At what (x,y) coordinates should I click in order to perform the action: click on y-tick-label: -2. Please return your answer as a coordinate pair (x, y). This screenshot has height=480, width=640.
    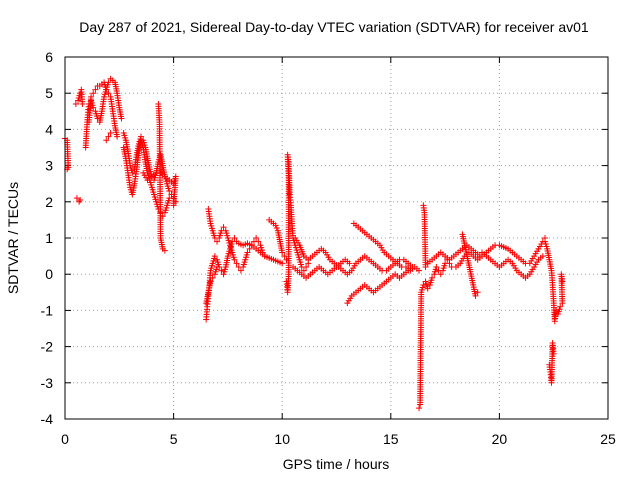
    Looking at the image, I should click on (47, 347).